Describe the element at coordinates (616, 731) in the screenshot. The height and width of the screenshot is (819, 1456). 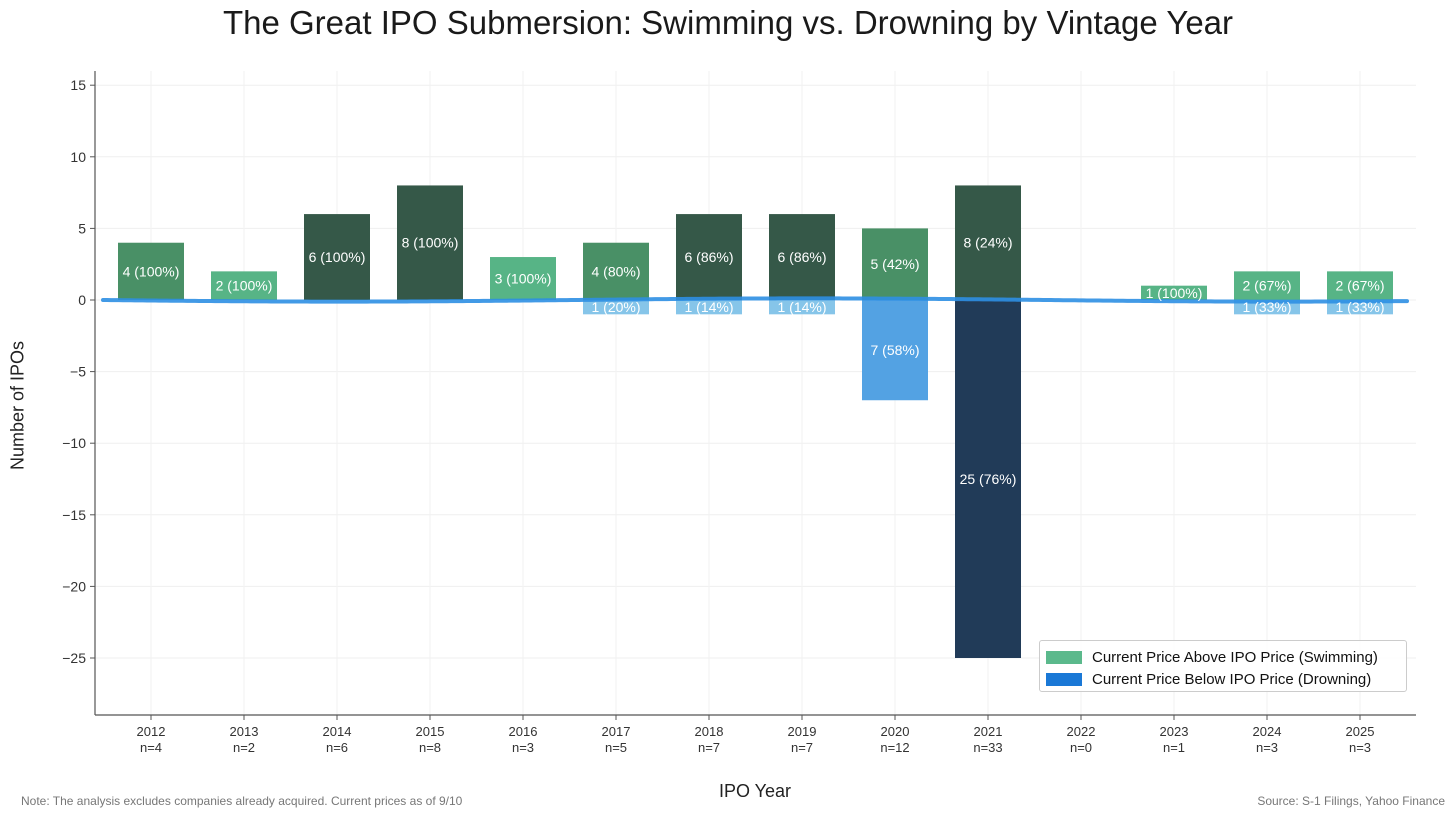
I see `x-tick-label: 2017` at that location.